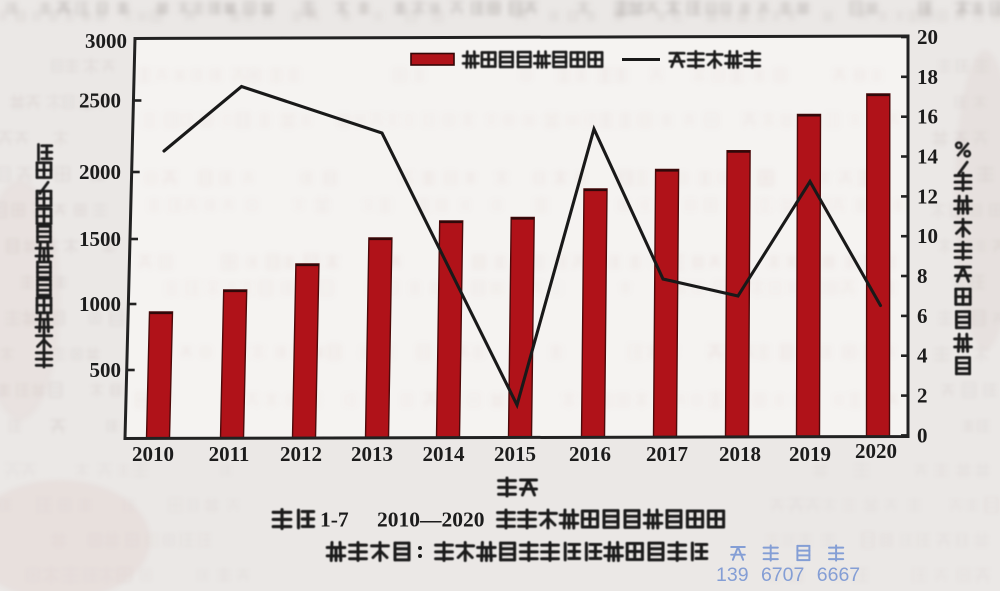 The width and height of the screenshot is (1000, 591). What do you see at coordinates (927, 117) in the screenshot?
I see `svg-text: 16` at bounding box center [927, 117].